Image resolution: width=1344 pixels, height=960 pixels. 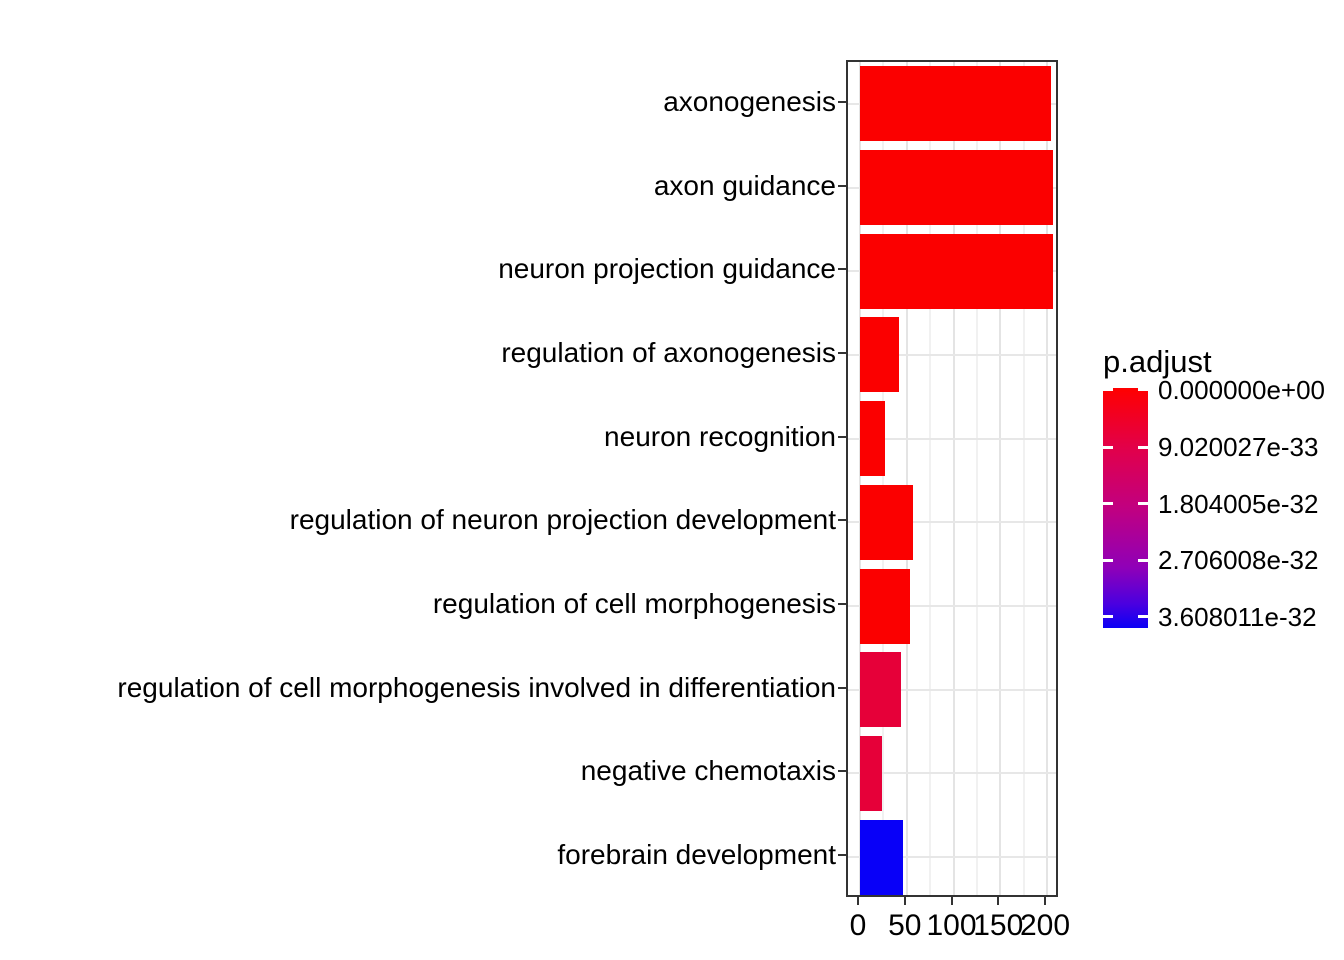 I want to click on x-tick-label: 100, so click(x=951, y=925).